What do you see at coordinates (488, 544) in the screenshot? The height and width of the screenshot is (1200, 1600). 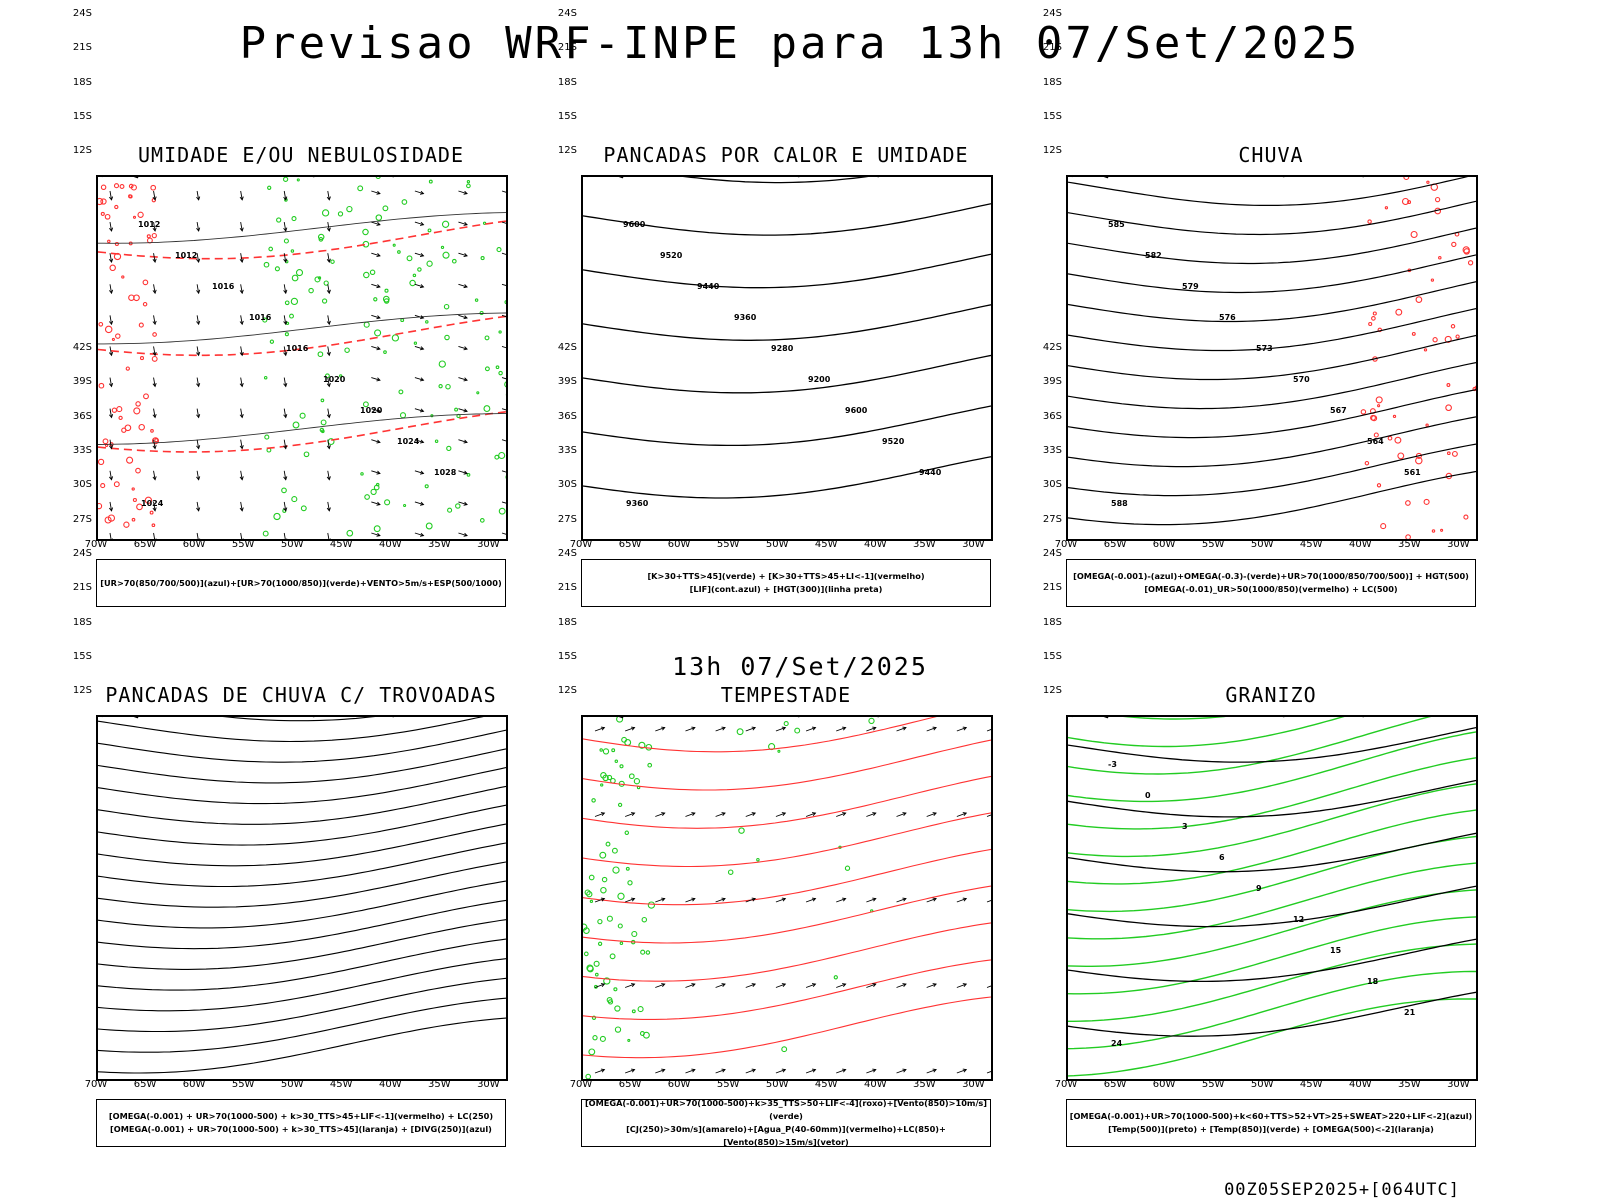 I see `lon-tick-label: 30W` at bounding box center [488, 544].